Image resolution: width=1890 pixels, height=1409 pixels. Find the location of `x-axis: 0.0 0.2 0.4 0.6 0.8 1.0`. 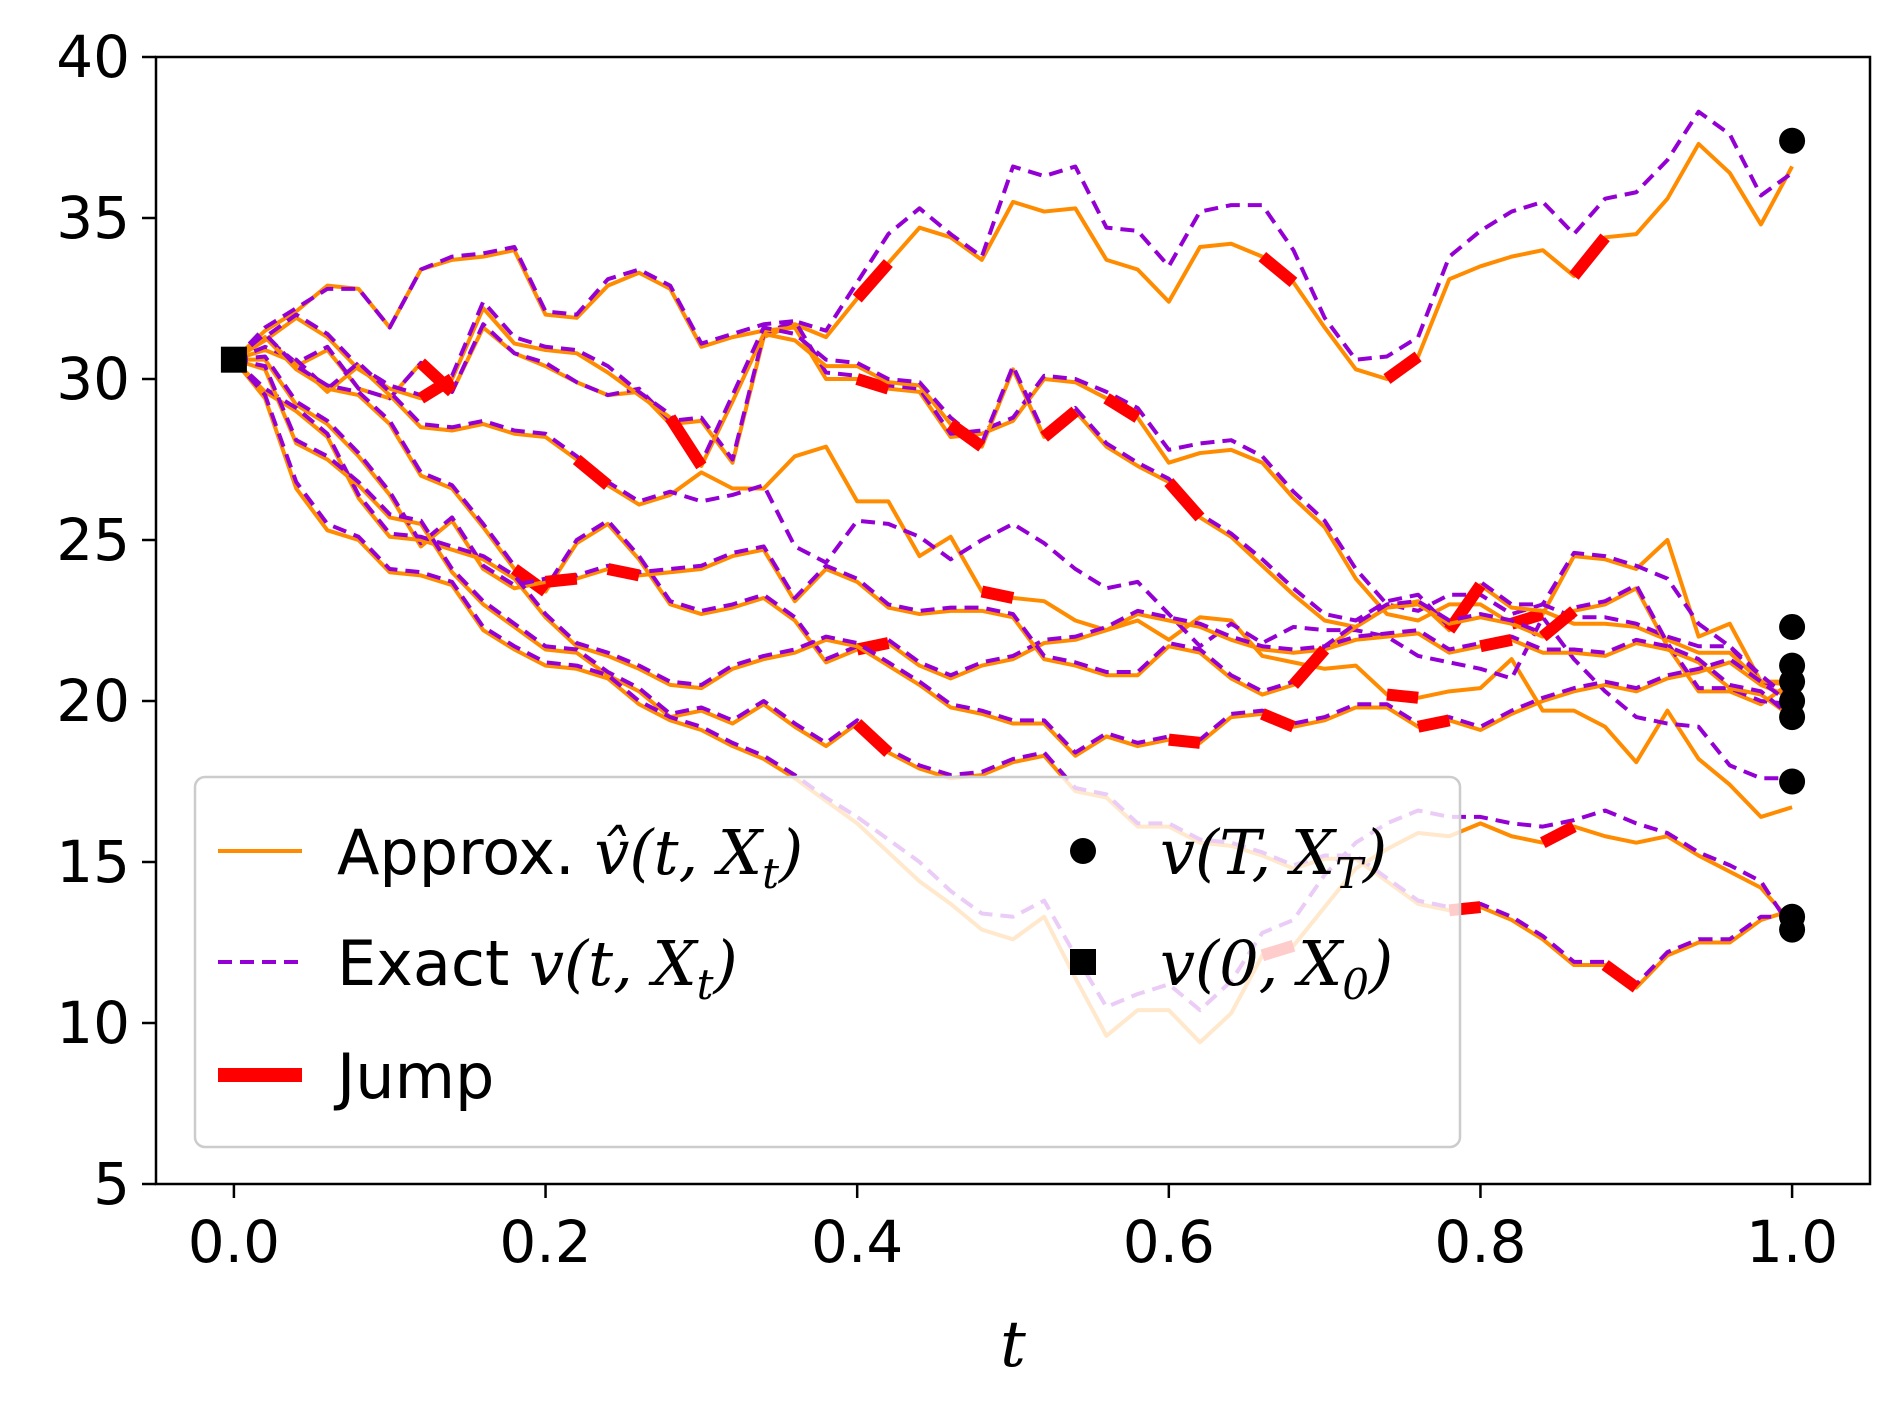

x-axis: 0.0 0.2 0.4 0.6 0.8 1.0 is located at coordinates (1013, 1230).